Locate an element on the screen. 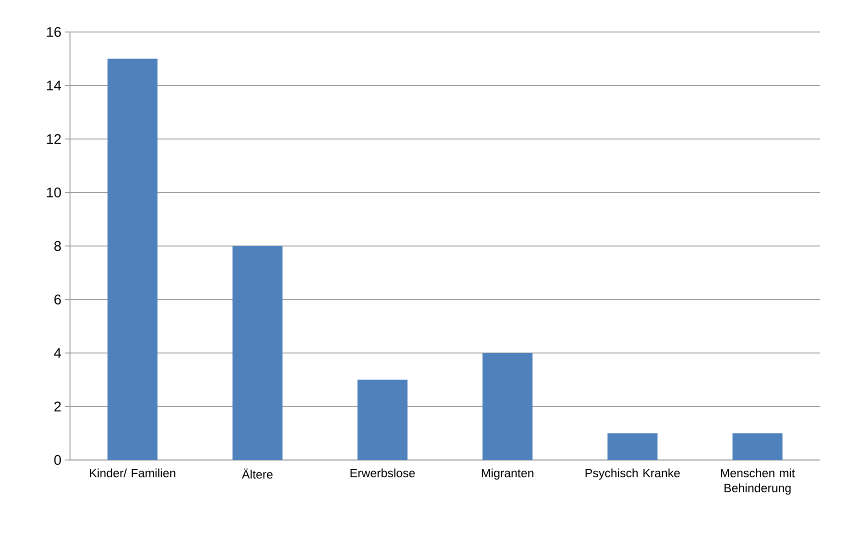 This screenshot has height=540, width=844. y-tick-label: 16 is located at coordinates (54, 32).